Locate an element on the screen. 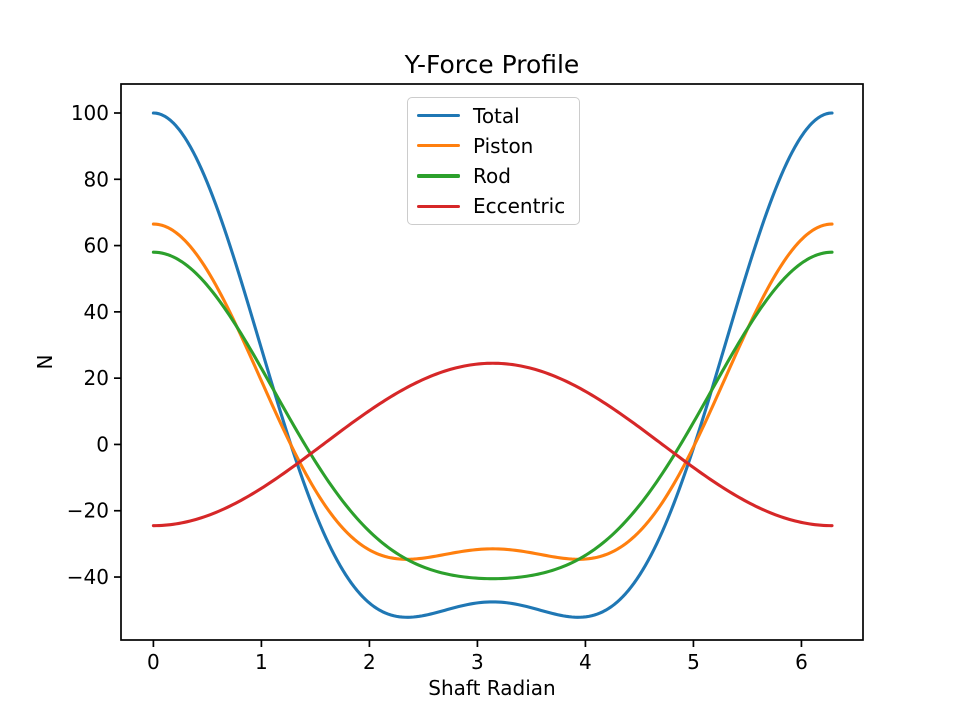 The height and width of the screenshot is (720, 960). chart-title: Y-Force Profile is located at coordinates (492, 64).